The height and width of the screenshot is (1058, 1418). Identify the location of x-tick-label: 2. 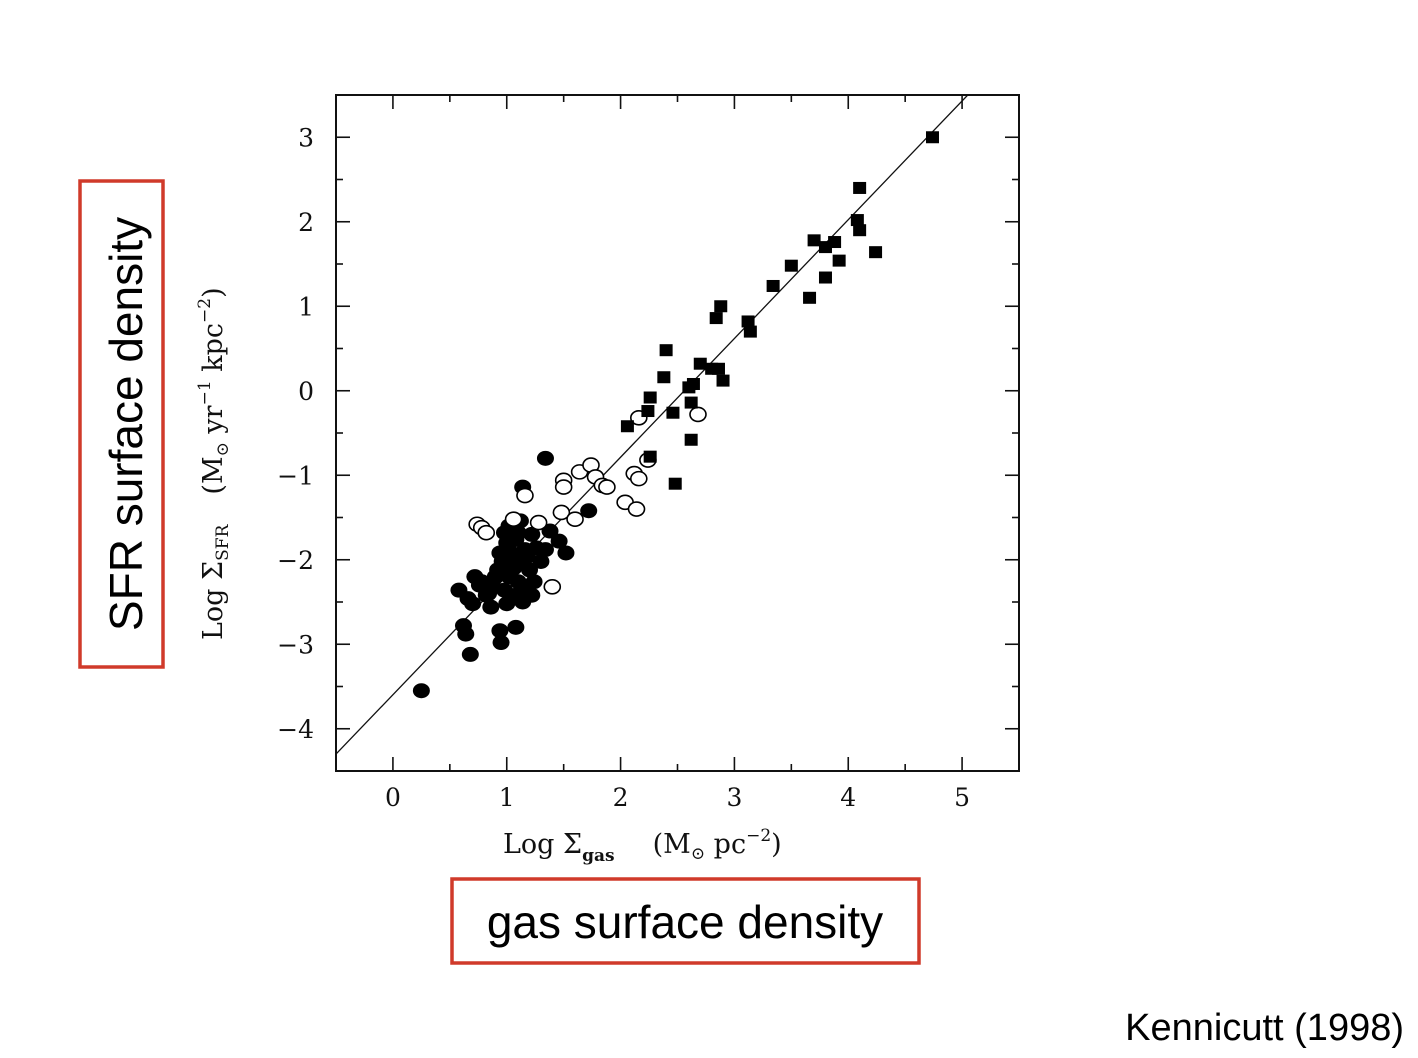
(621, 797).